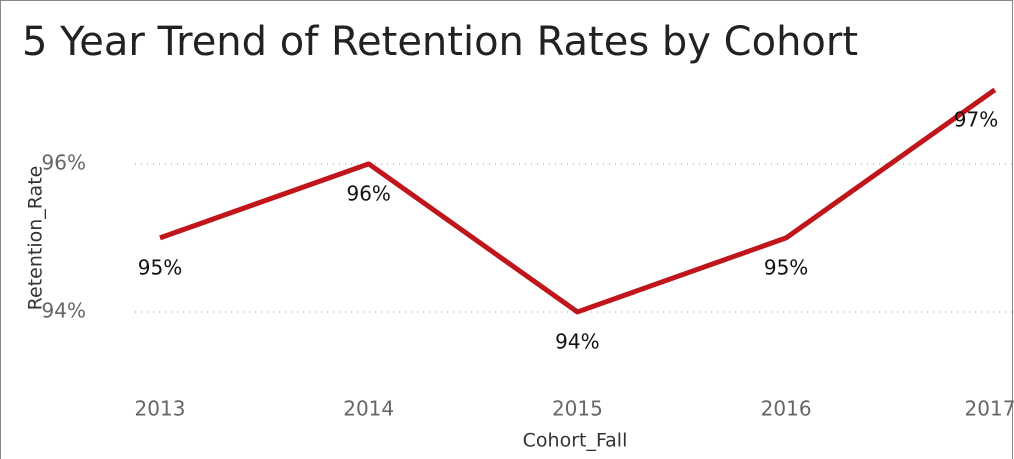  Describe the element at coordinates (577, 409) in the screenshot. I see `x-tick-label: 2015` at that location.